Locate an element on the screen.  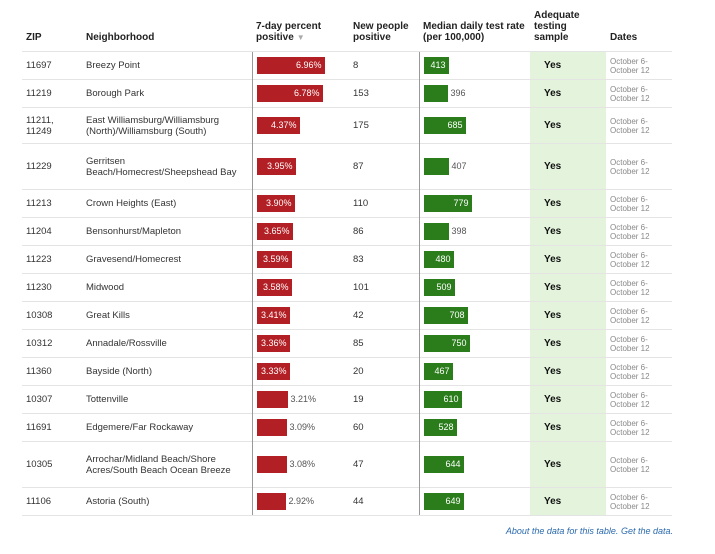
positive-bar: 4.37% is located at coordinates (278, 125).